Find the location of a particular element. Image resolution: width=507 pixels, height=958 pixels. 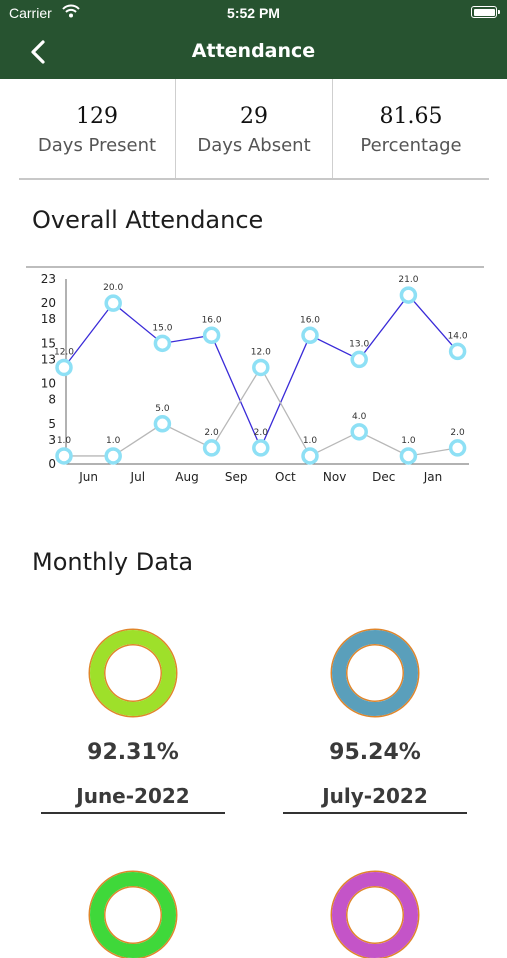

stat-days-present: 129 Days Present is located at coordinates (97, 128).